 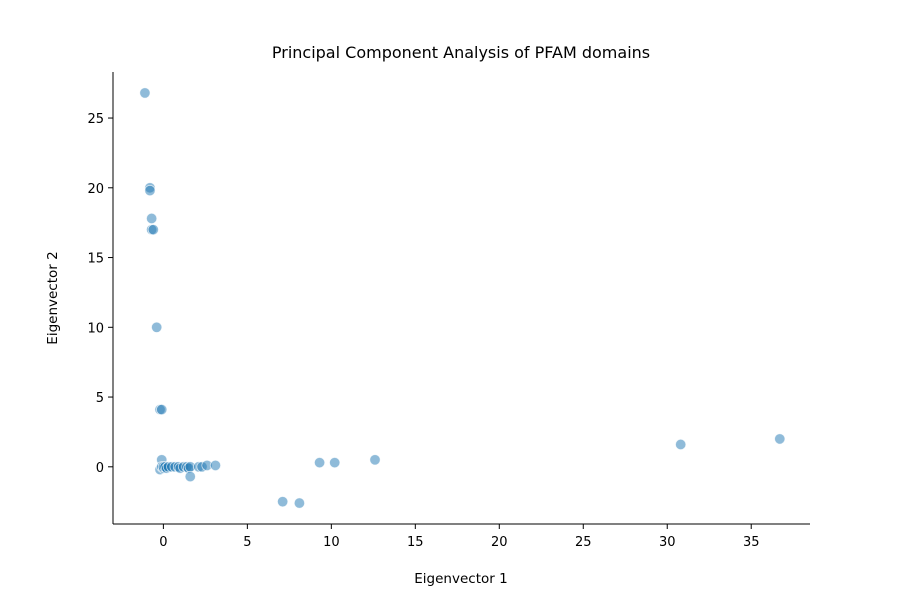 I want to click on x-tick-label: 20, so click(x=499, y=542).